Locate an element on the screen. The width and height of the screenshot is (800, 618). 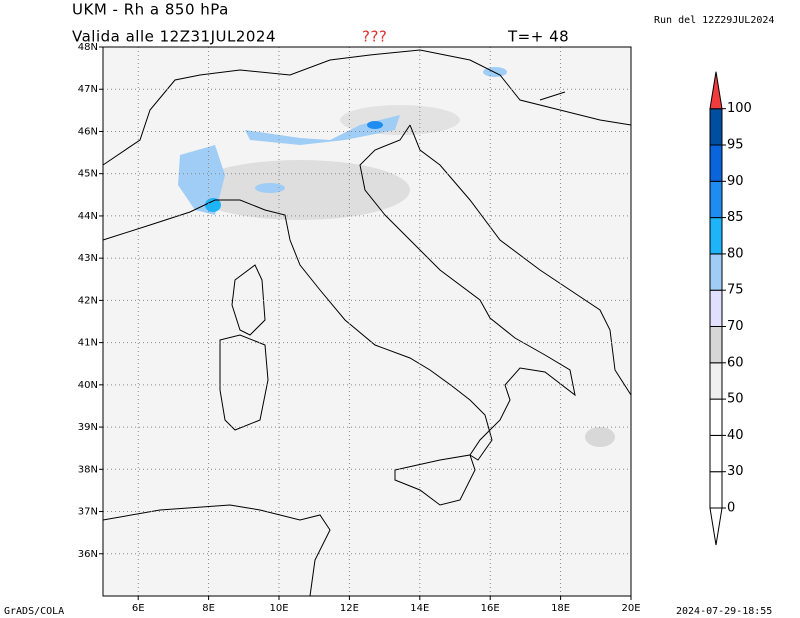
lon-label: 6E is located at coordinates (138, 608).